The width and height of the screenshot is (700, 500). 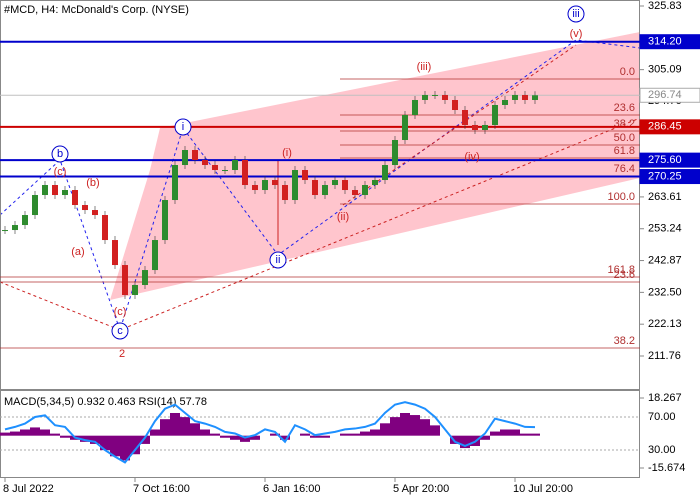 What do you see at coordinates (343, 217) in the screenshot?
I see `wave-label: (ii)` at bounding box center [343, 217].